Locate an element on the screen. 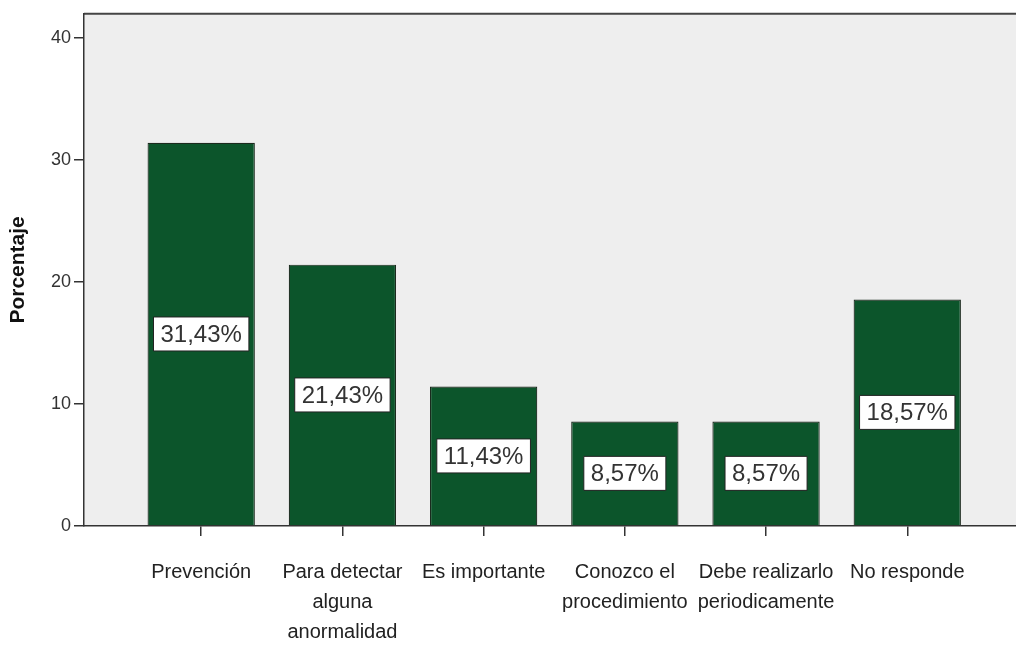 The image size is (1016, 646). y-tick-label: 30 is located at coordinates (60, 159).